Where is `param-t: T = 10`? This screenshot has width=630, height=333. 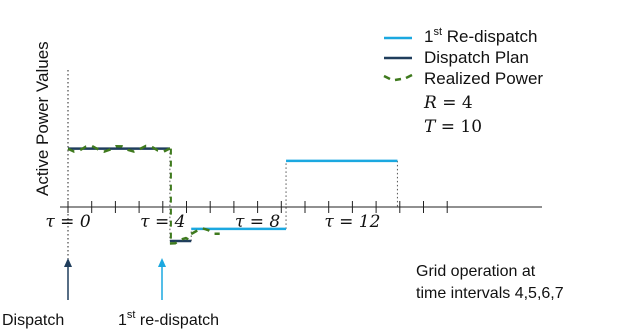
param-t: T = 10 is located at coordinates (453, 127).